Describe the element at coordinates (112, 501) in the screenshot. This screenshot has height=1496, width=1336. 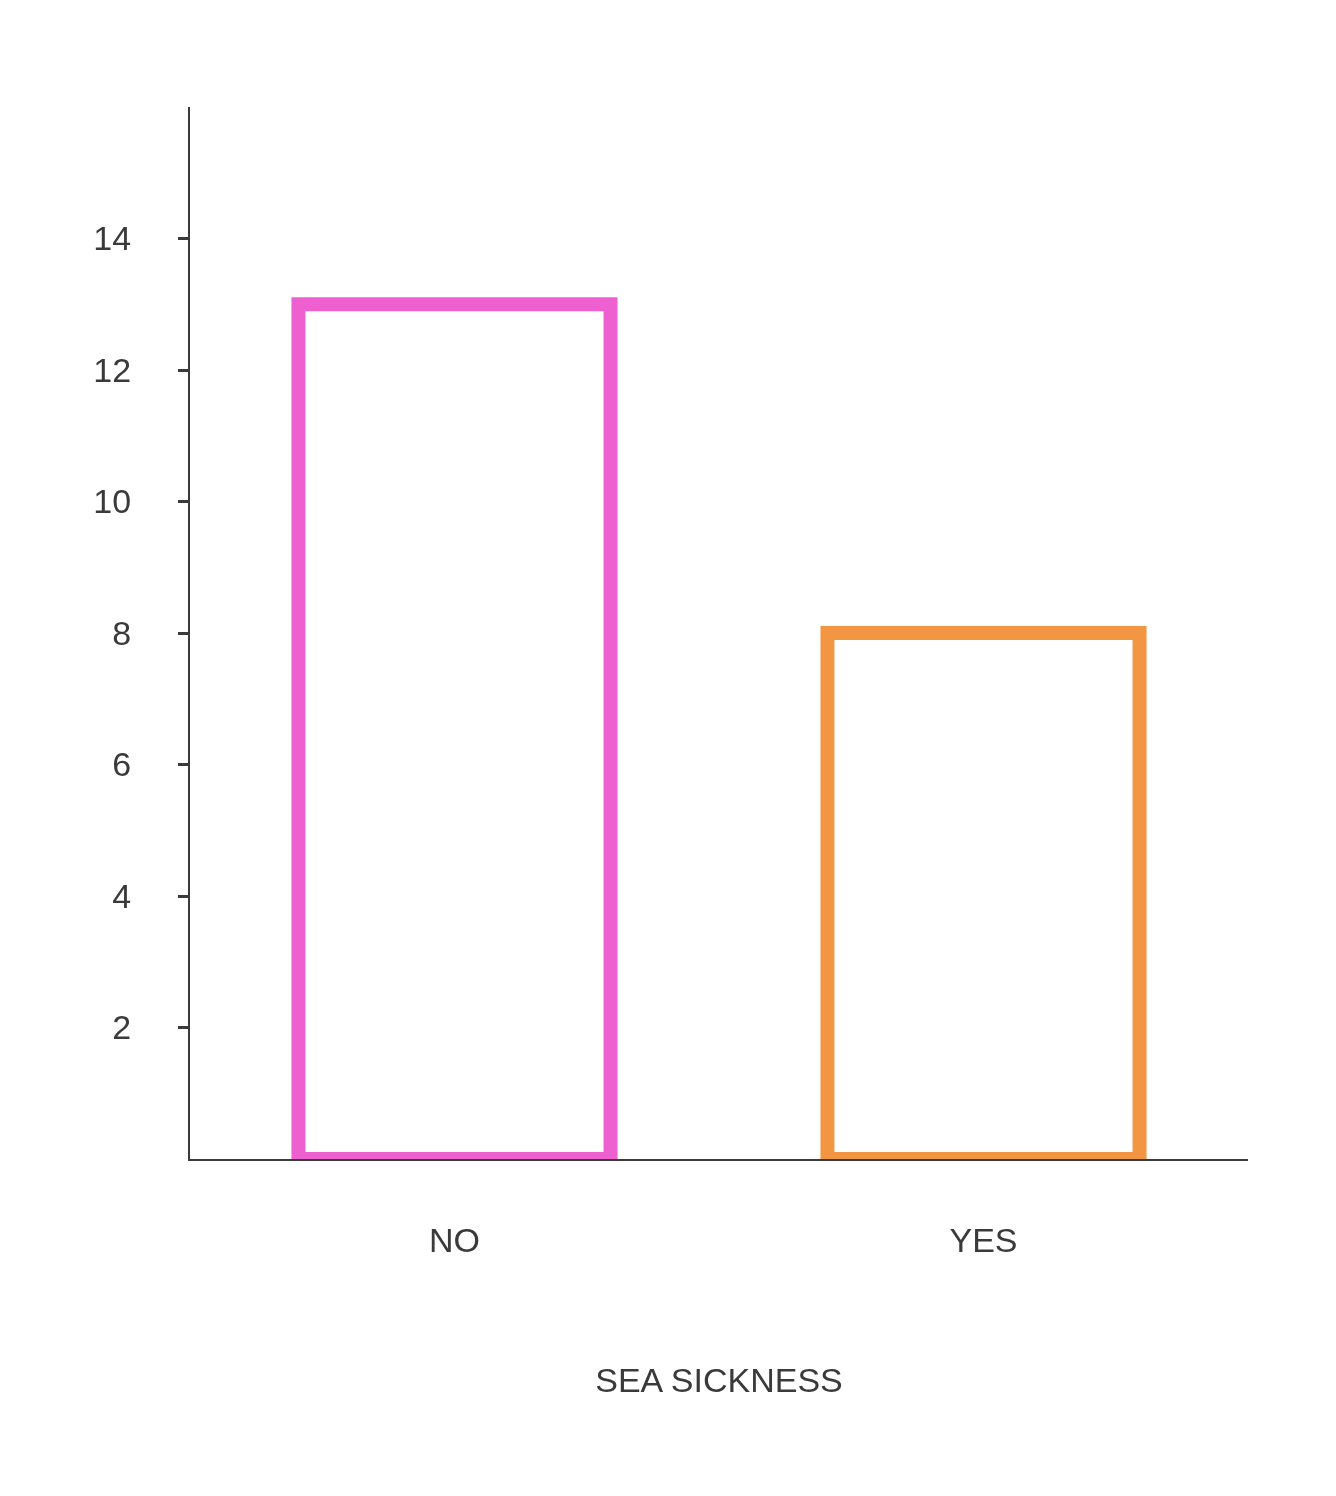
I see `y-tick-label: 10` at that location.